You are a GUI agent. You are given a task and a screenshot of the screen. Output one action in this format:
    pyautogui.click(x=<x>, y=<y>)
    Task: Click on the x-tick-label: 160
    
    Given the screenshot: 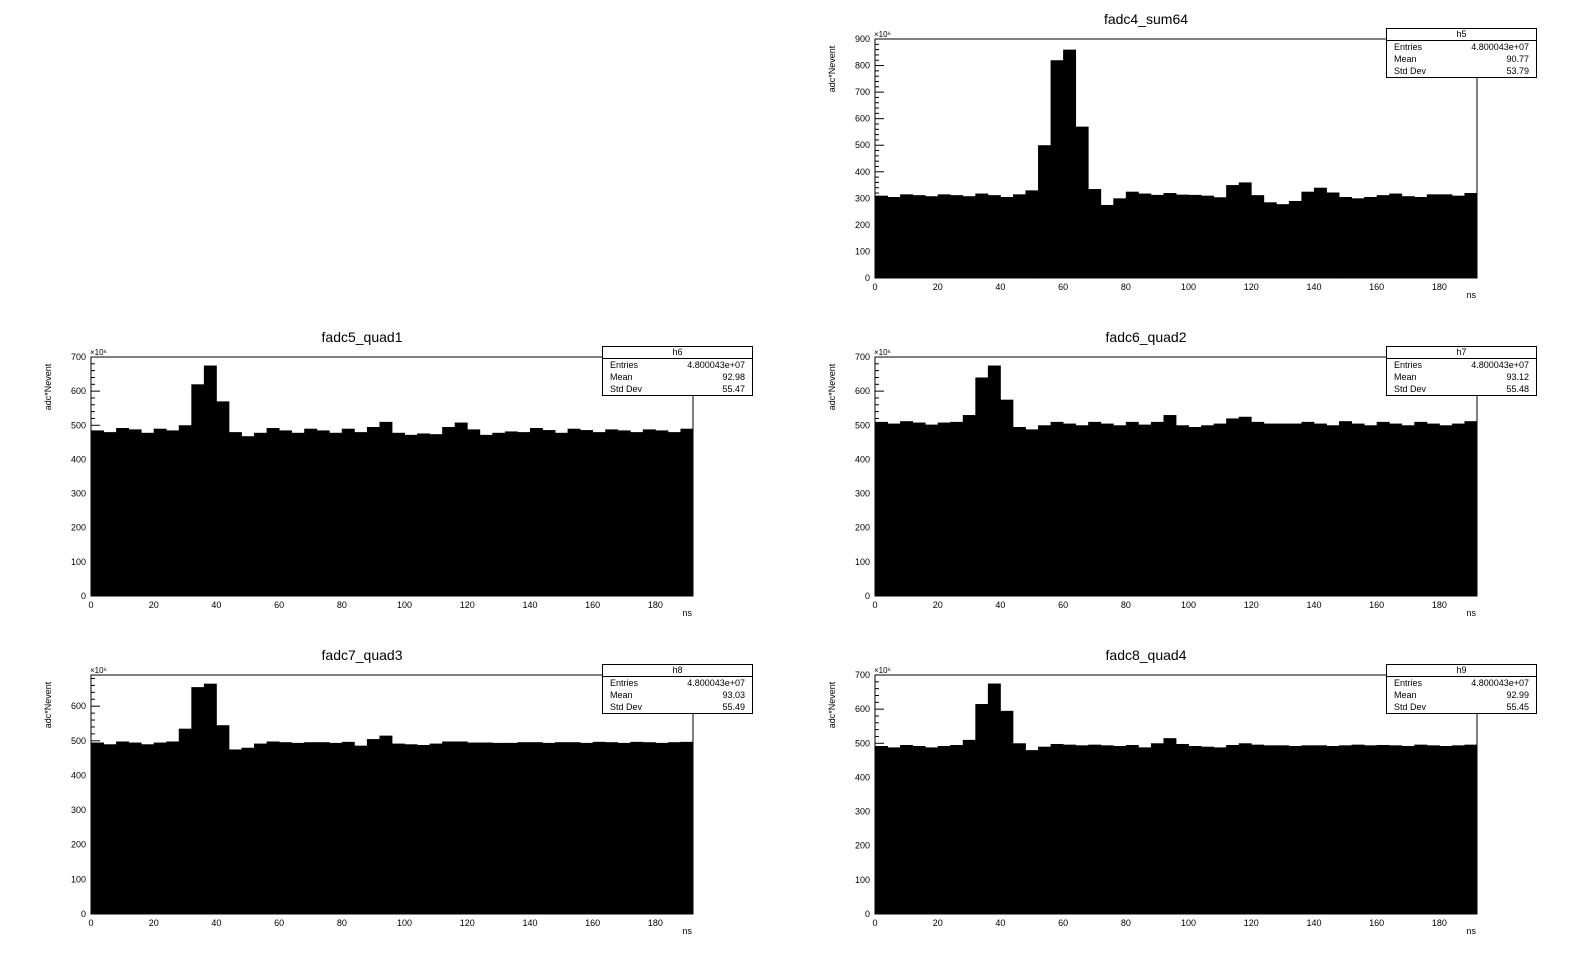 What is the action you would take?
    pyautogui.click(x=592, y=923)
    